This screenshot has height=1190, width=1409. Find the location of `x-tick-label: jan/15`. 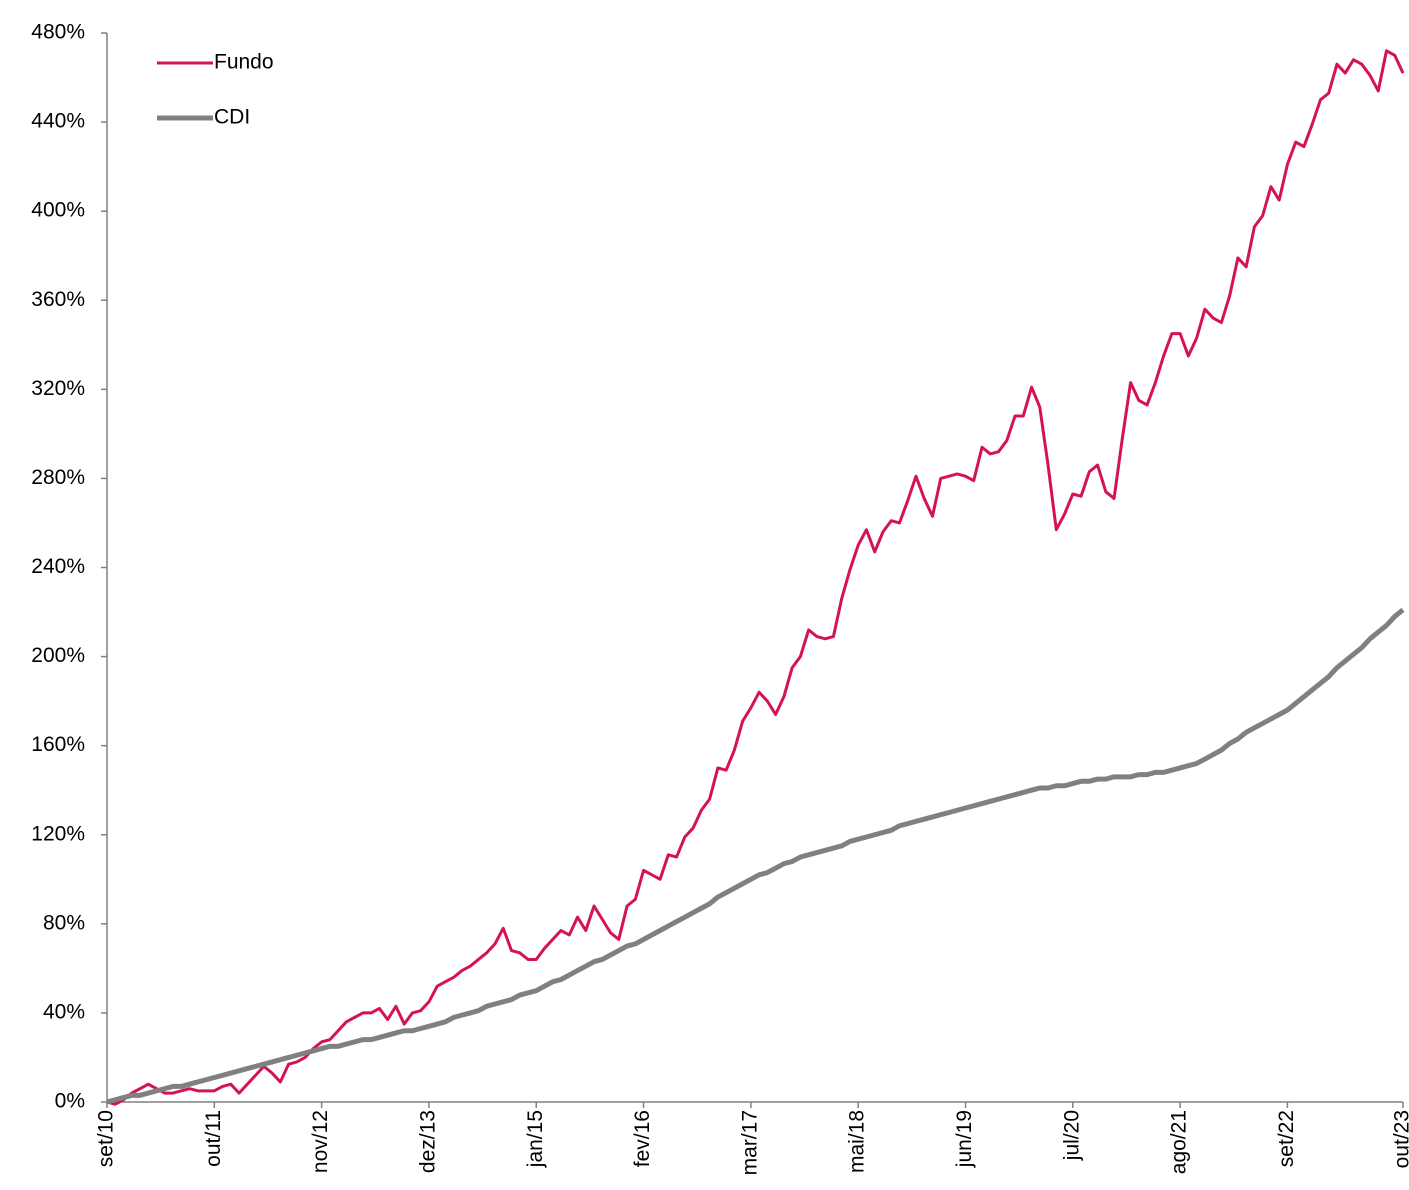

x-tick-label: jan/15 is located at coordinates (535, 1139).